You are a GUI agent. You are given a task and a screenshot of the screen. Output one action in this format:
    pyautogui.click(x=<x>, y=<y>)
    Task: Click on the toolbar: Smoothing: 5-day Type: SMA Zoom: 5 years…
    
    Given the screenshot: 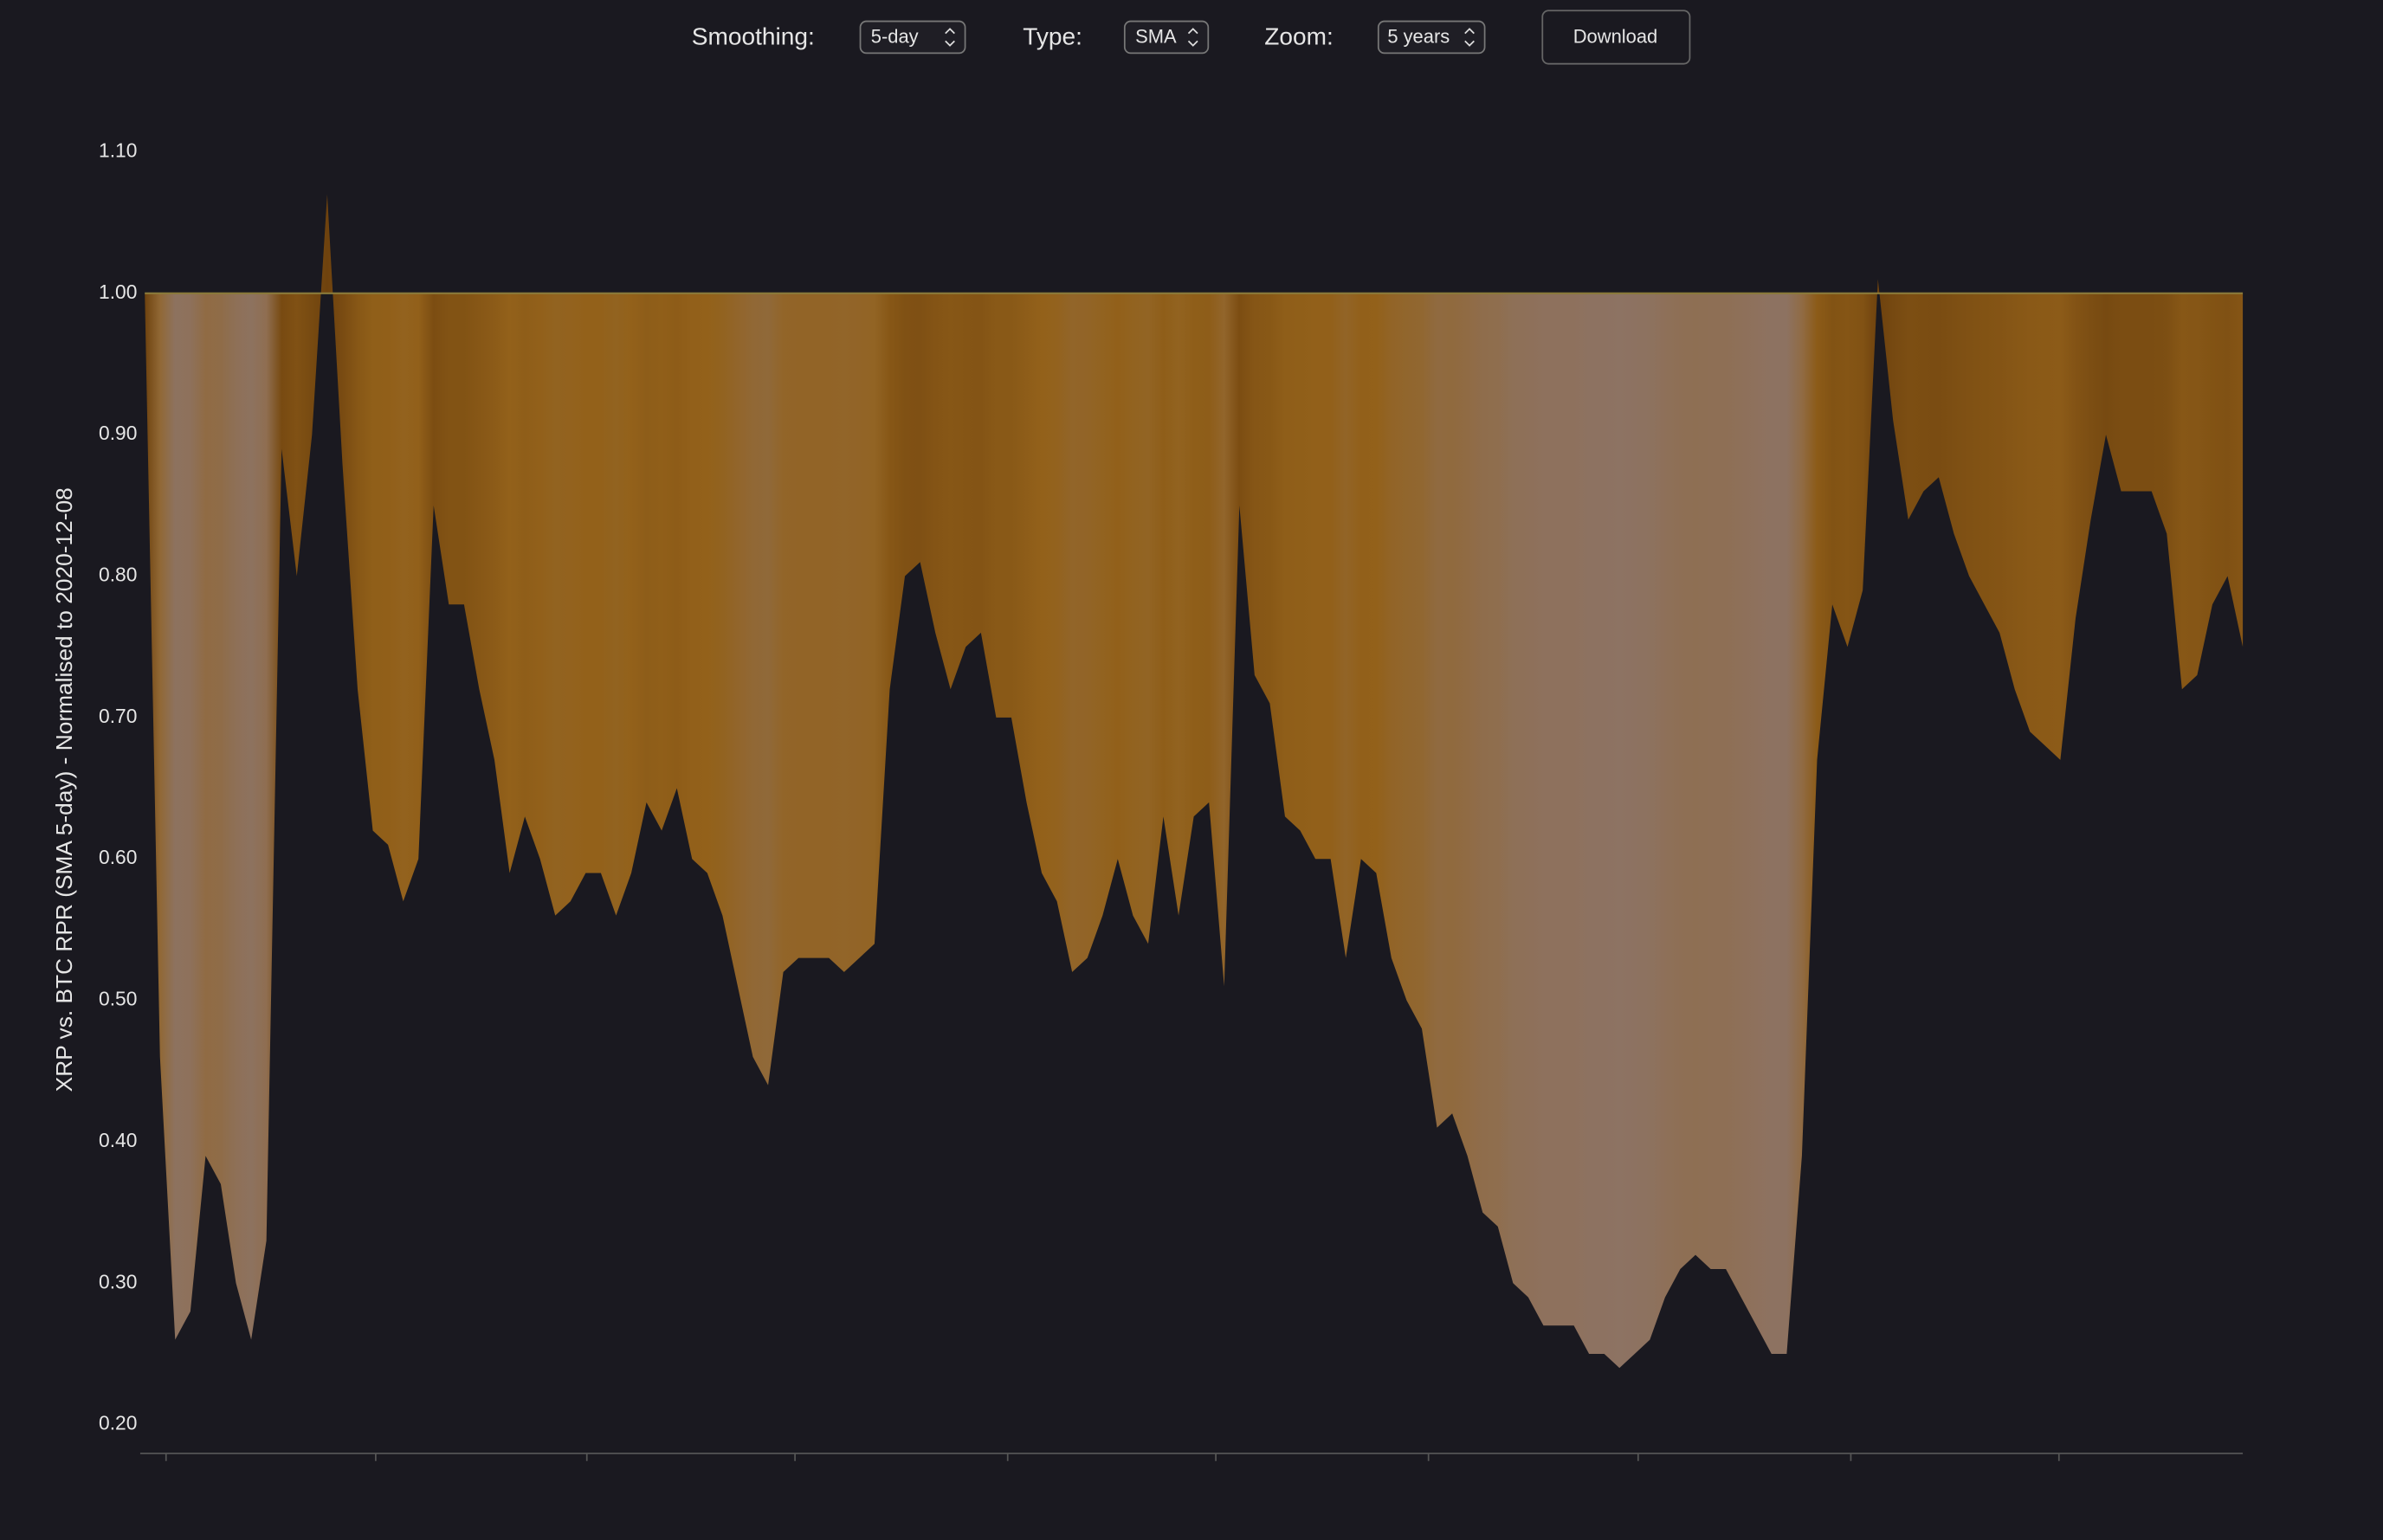 What is the action you would take?
    pyautogui.click(x=1191, y=37)
    